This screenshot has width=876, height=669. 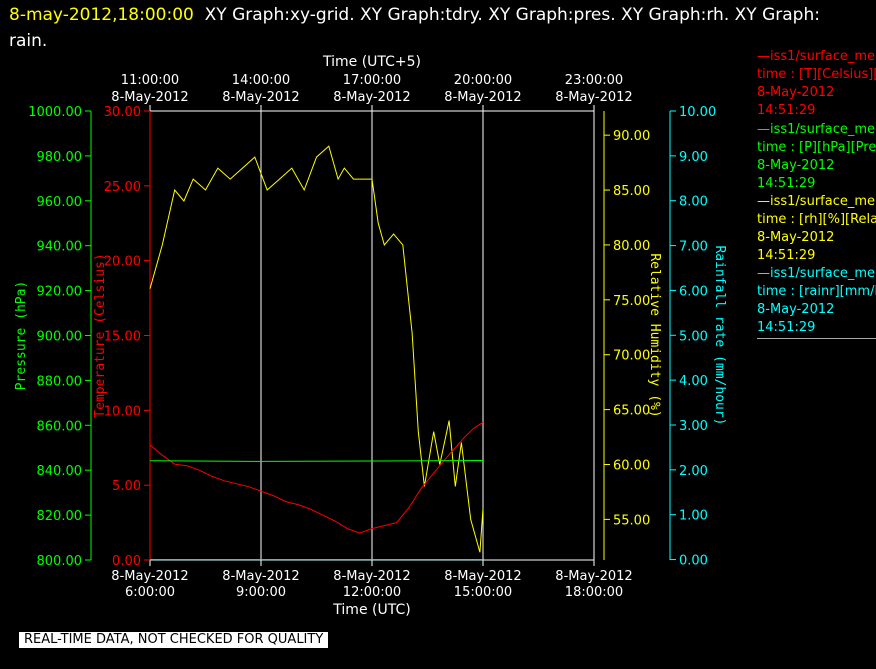 What do you see at coordinates (693, 202) in the screenshot?
I see `rain-tick-label: 8.00` at bounding box center [693, 202].